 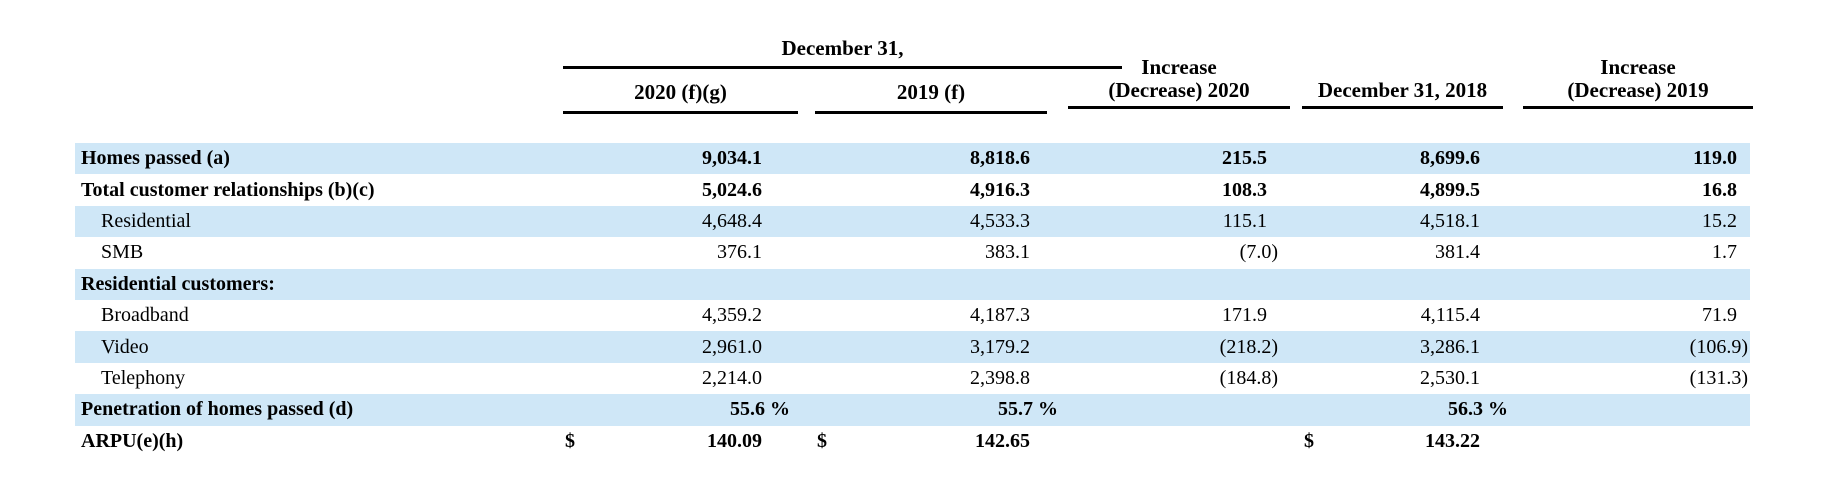 What do you see at coordinates (122, 252) in the screenshot?
I see `row-label: SMB` at bounding box center [122, 252].